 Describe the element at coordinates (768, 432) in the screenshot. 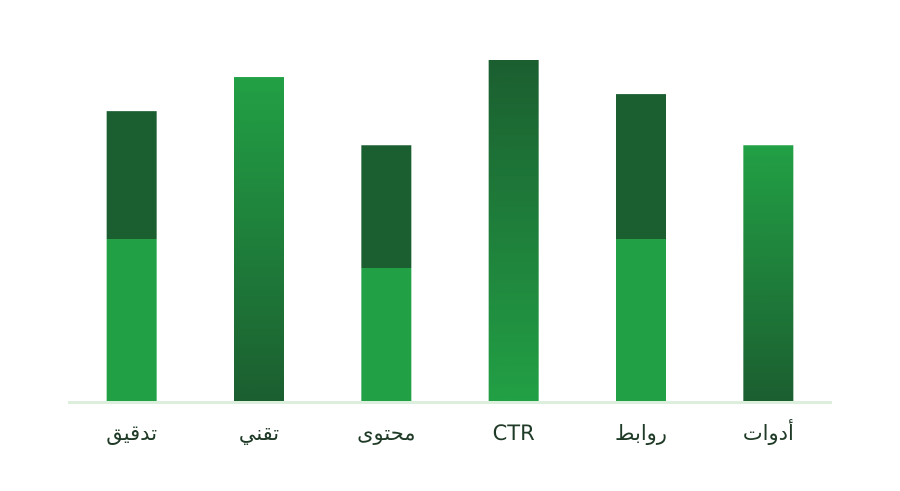

I see `x-tick-label: أدوات` at that location.